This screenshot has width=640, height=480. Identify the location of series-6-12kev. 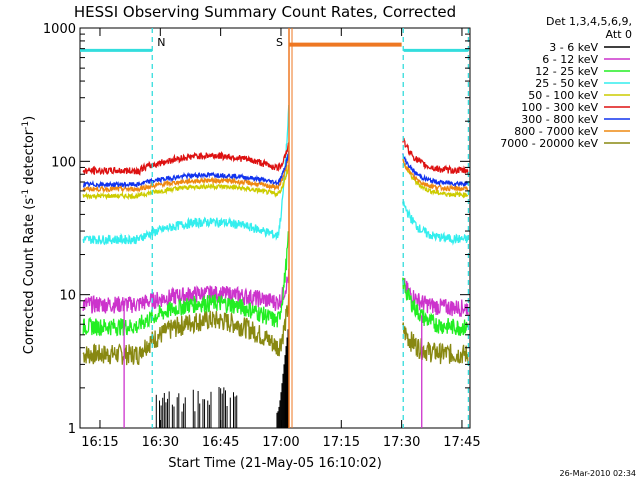
(275, 292).